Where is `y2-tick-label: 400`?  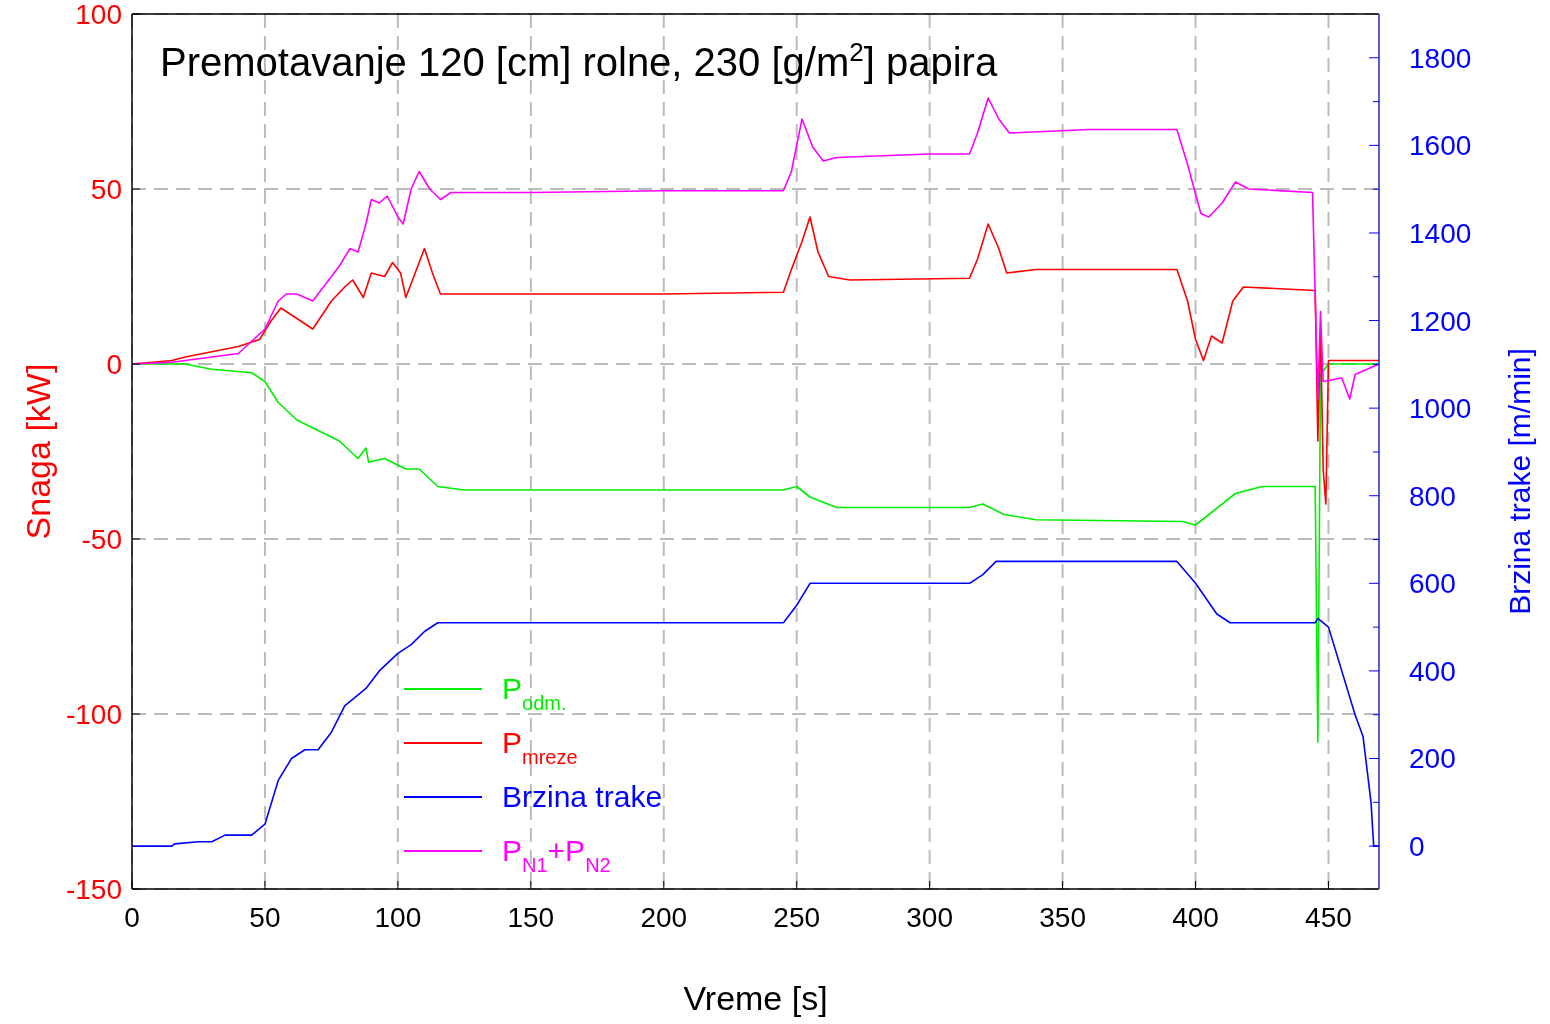
y2-tick-label: 400 is located at coordinates (1432, 671).